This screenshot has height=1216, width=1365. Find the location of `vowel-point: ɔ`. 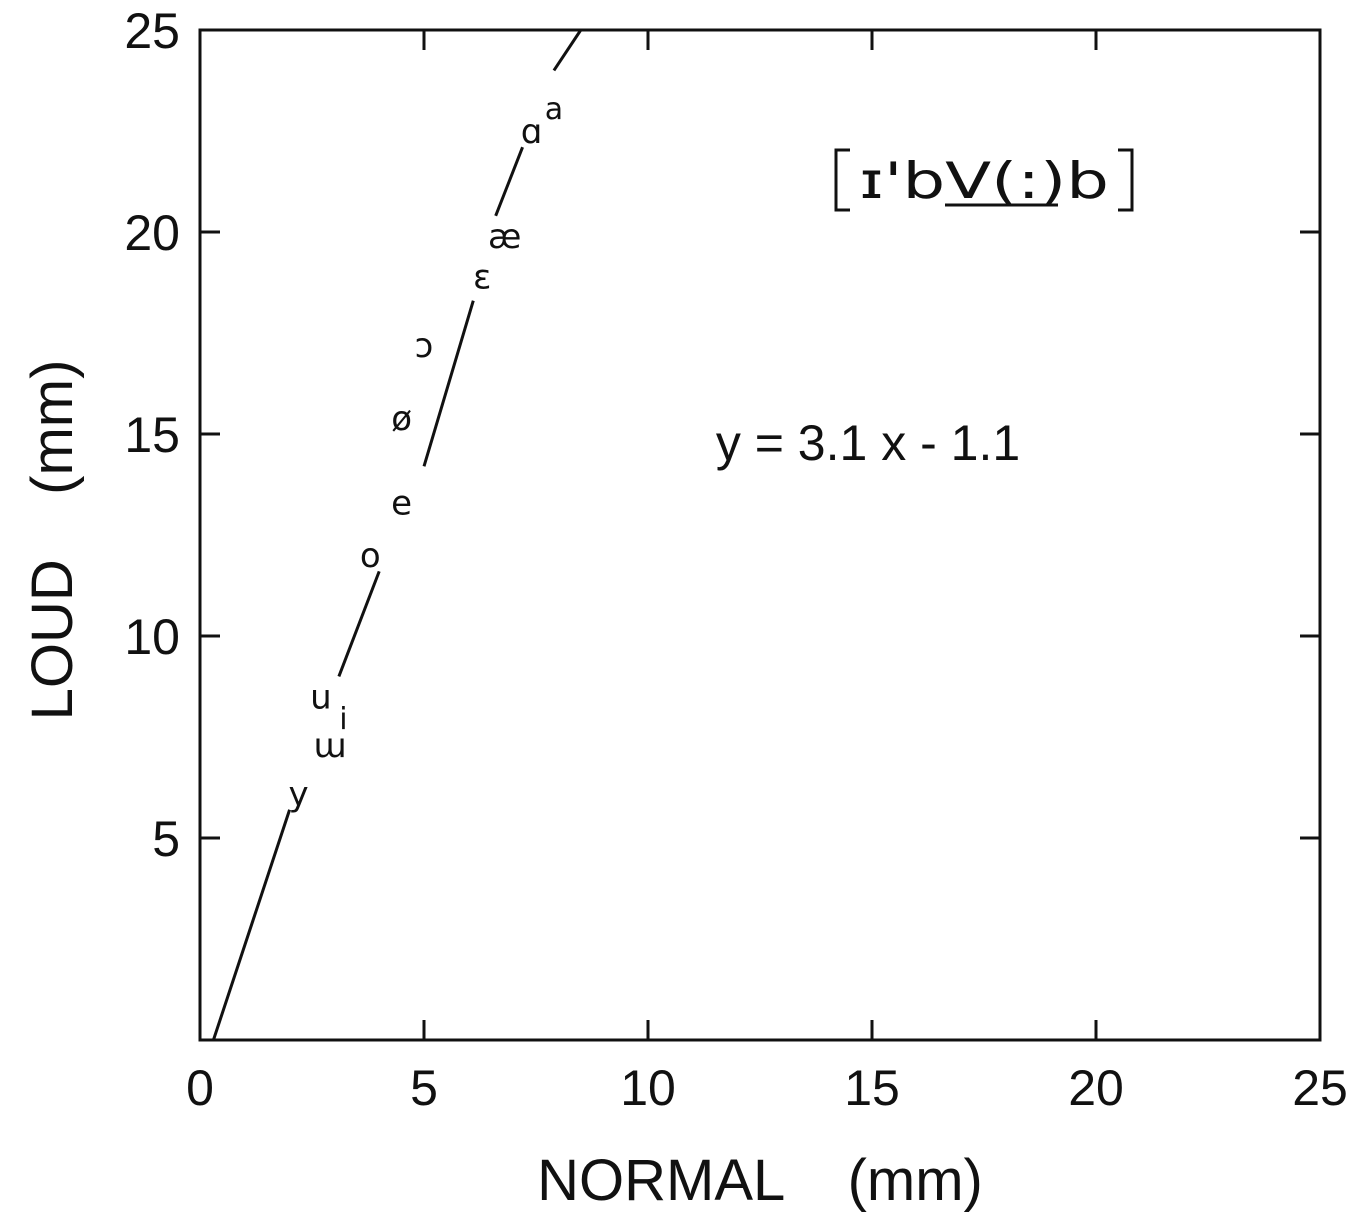

vowel-point: ɔ is located at coordinates (424, 346).